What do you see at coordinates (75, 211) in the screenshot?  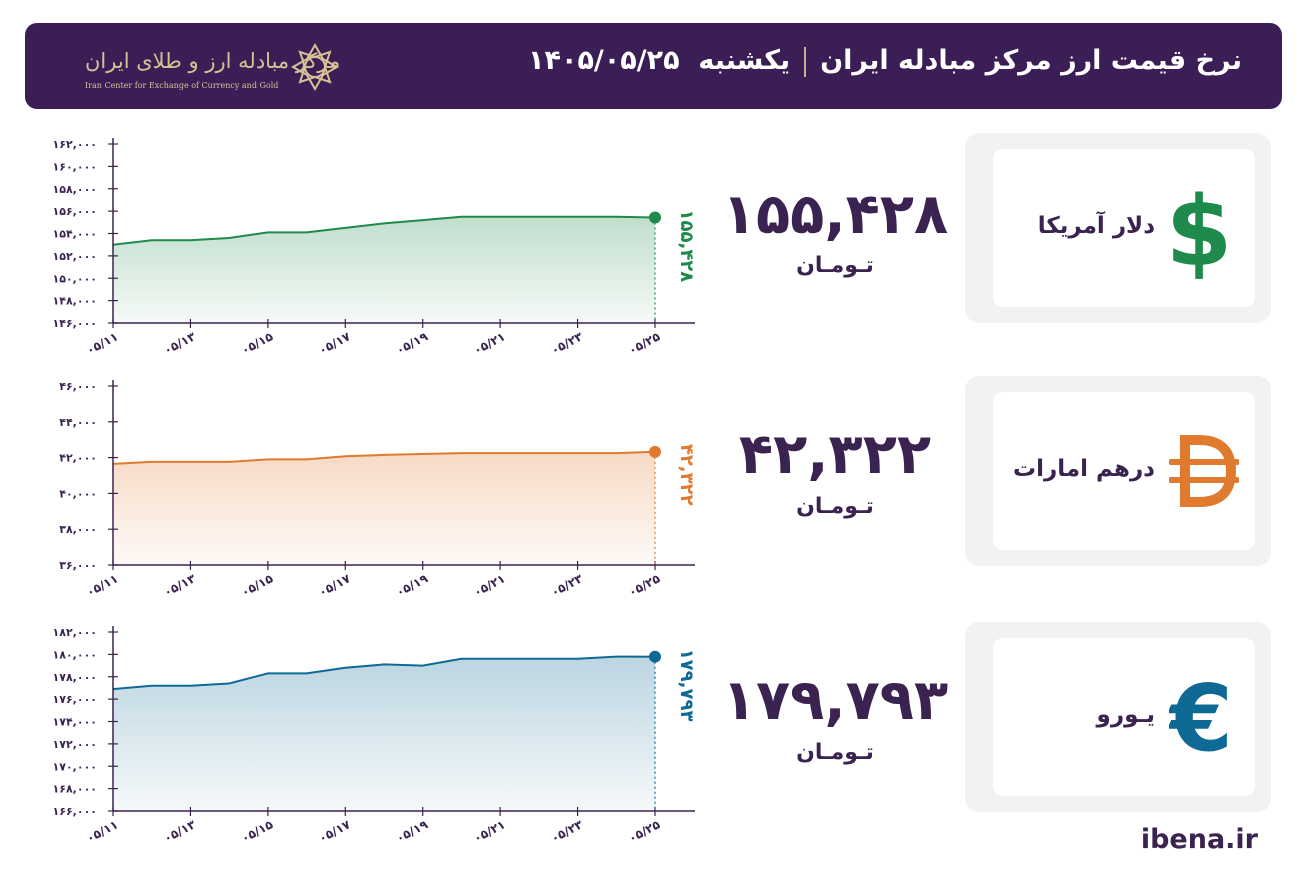 I see `y-tick-label: ۱۵۶,۰۰۰` at bounding box center [75, 211].